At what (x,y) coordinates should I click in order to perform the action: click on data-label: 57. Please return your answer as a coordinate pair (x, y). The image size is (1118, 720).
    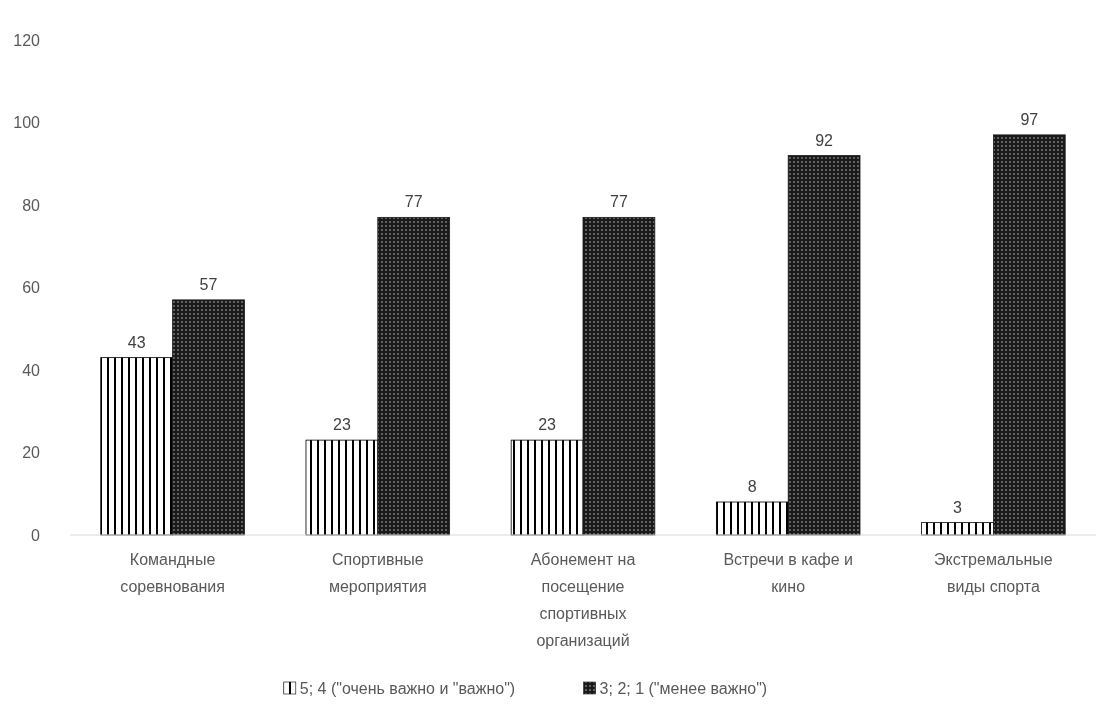
    Looking at the image, I should click on (208, 284).